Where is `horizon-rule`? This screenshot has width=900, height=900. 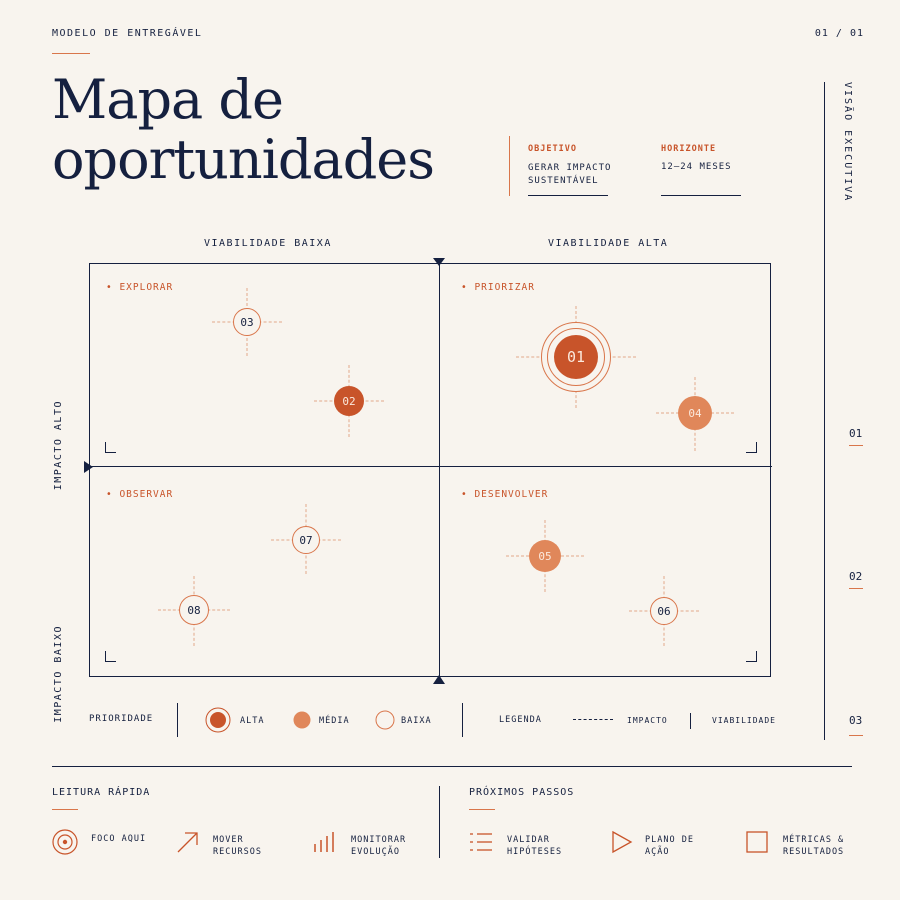
horizon-rule is located at coordinates (701, 195).